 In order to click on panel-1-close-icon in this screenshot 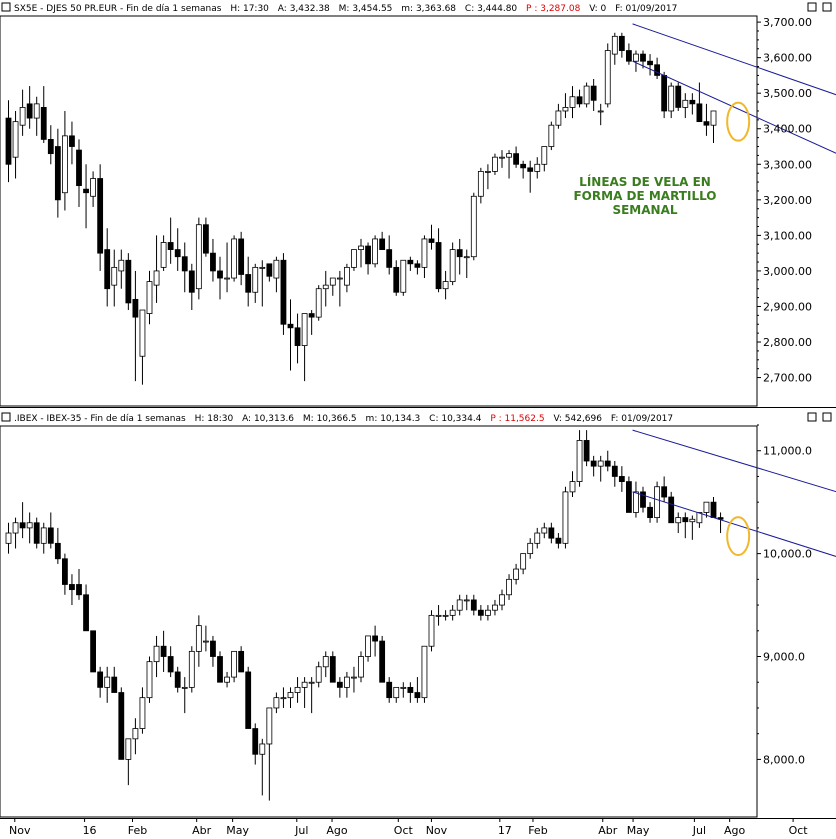, I will do `click(827, 7)`.